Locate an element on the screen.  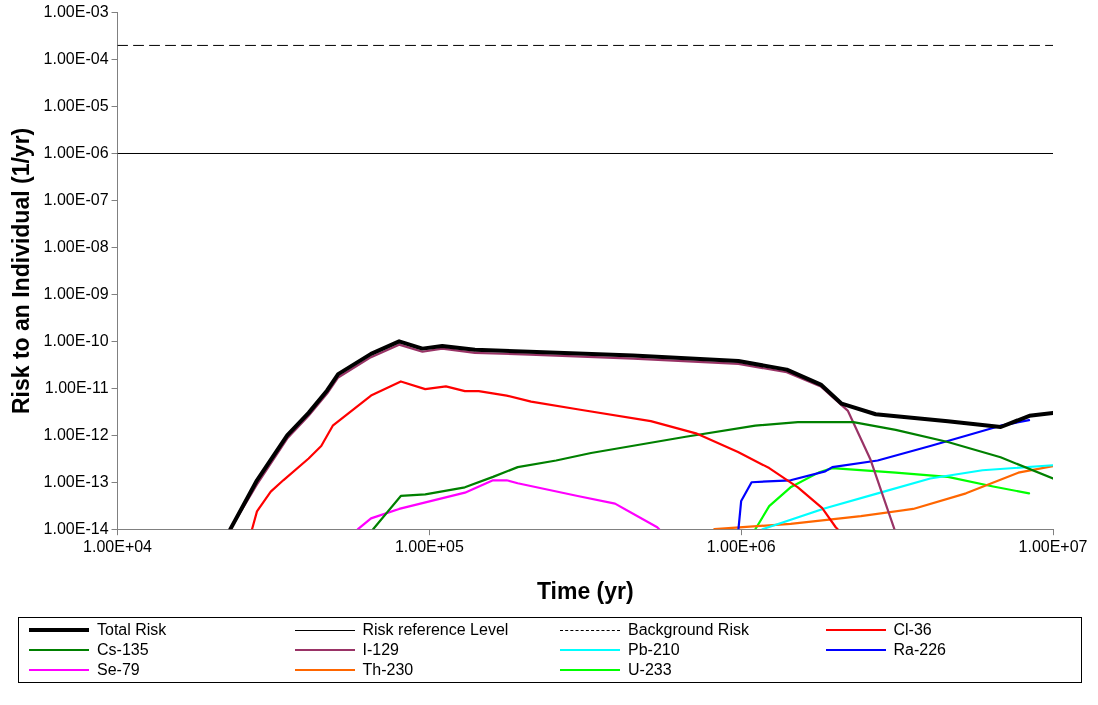
y-tick-label: 1.00E-07 is located at coordinates (76, 199).